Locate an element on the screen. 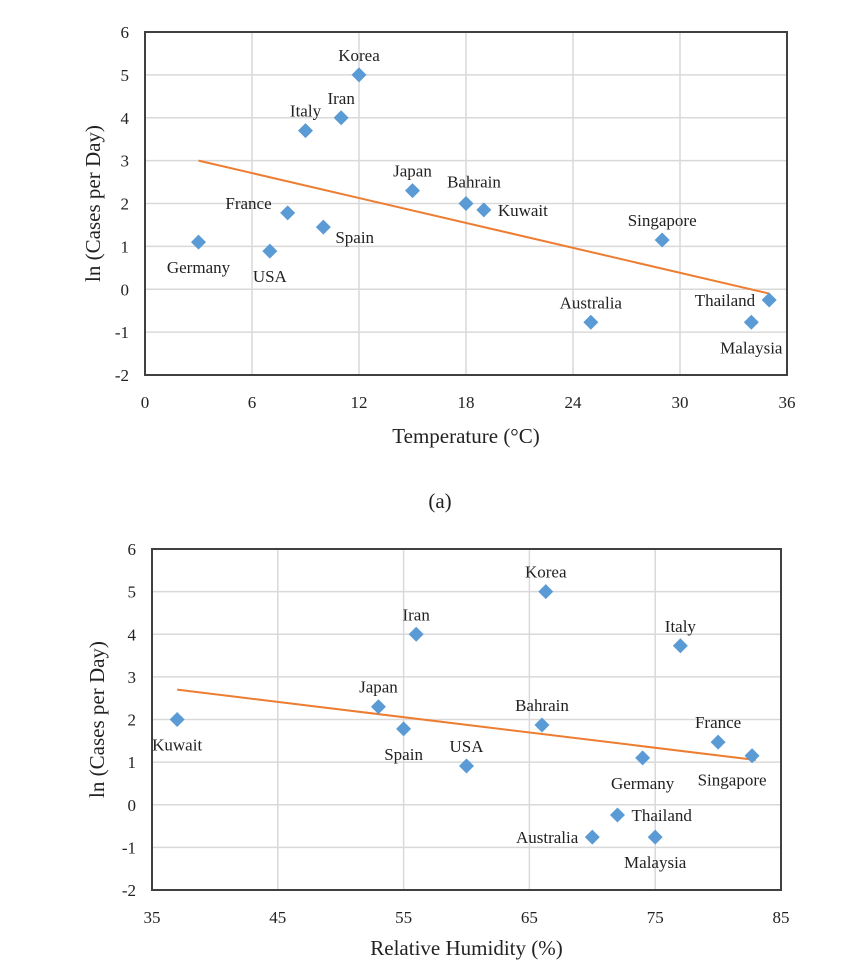 The height and width of the screenshot is (960, 861). x-tick-label: 36 is located at coordinates (787, 402).